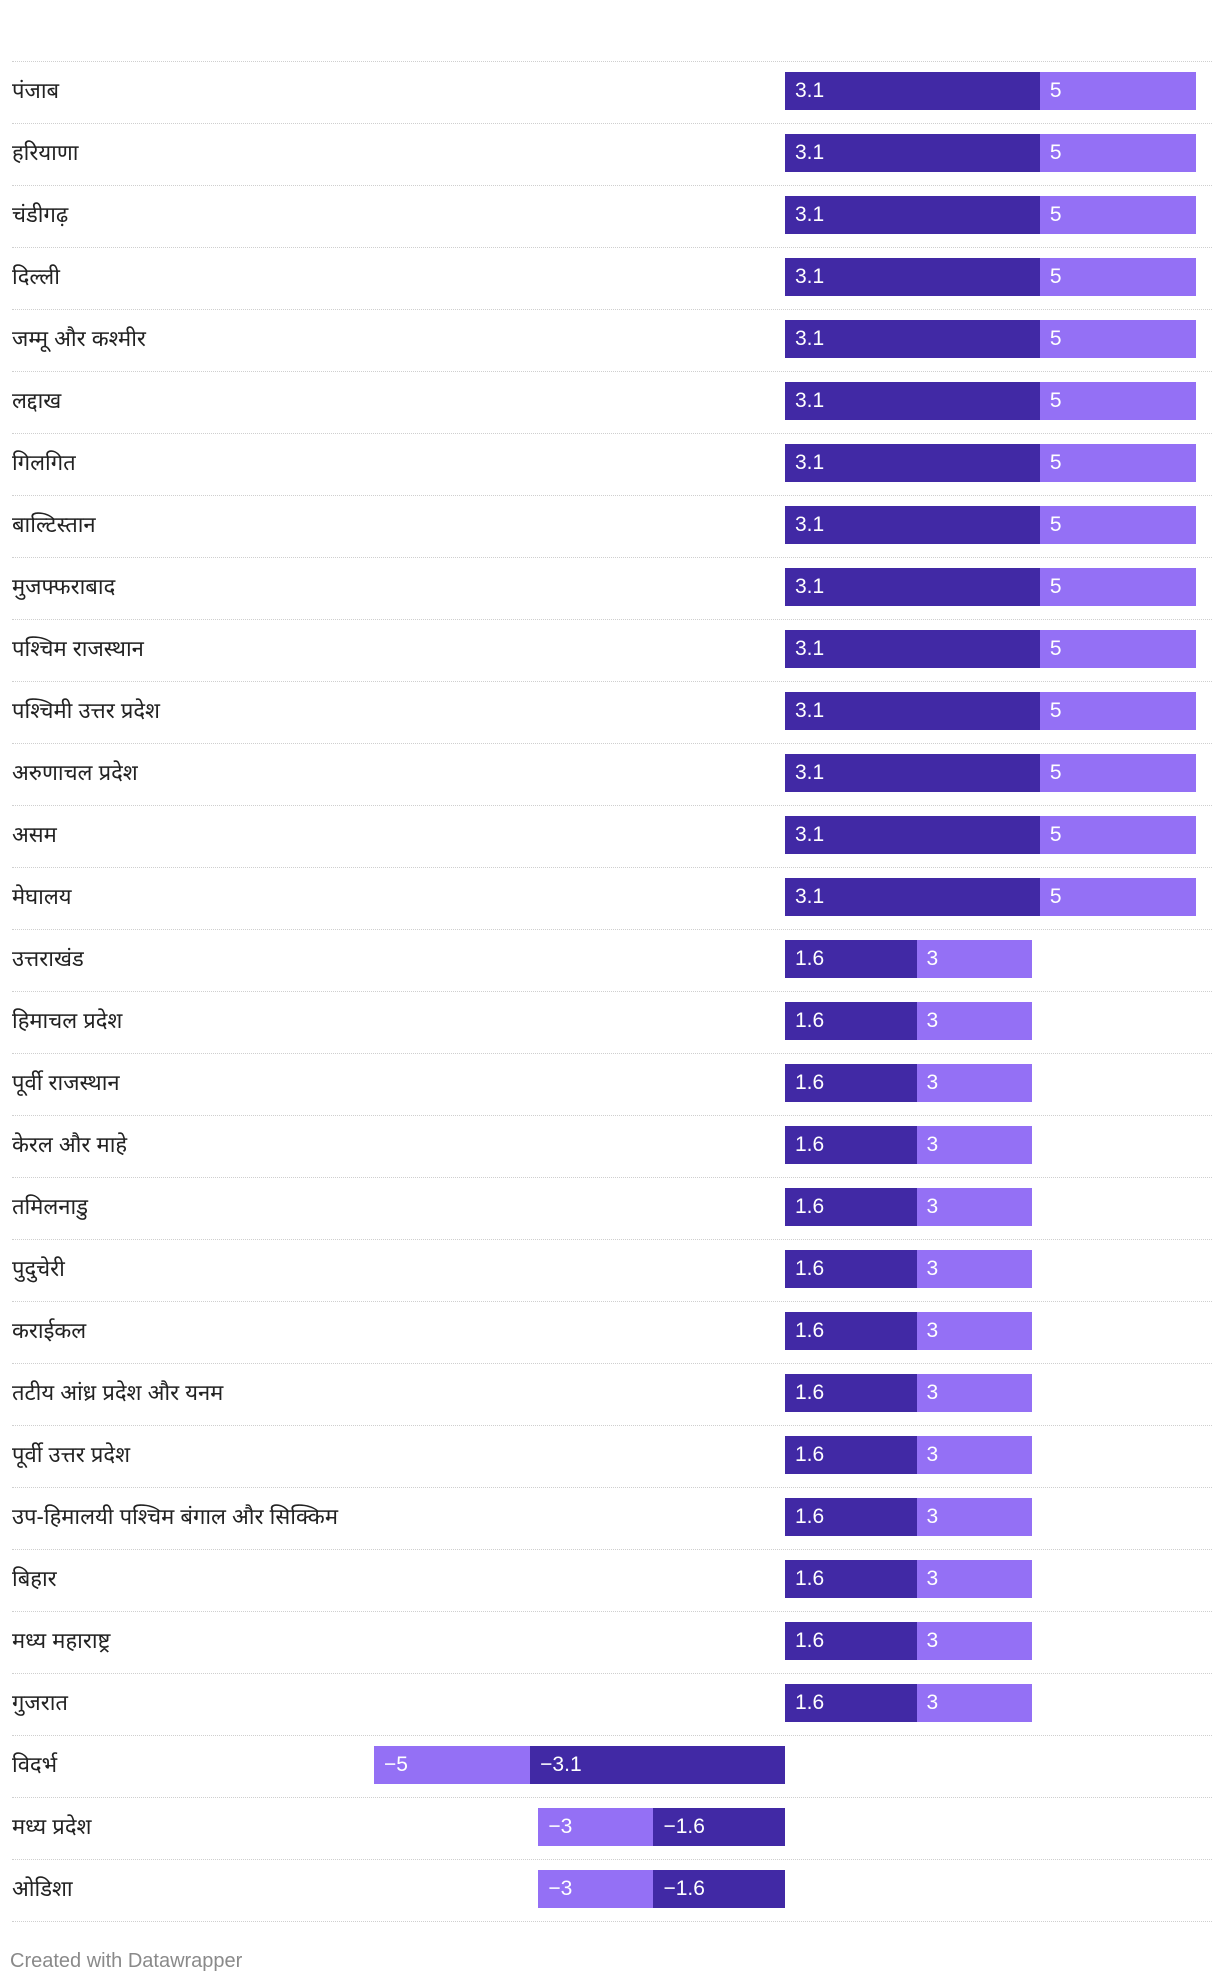  I want to click on category-label: केरल और माहे, so click(70, 1144).